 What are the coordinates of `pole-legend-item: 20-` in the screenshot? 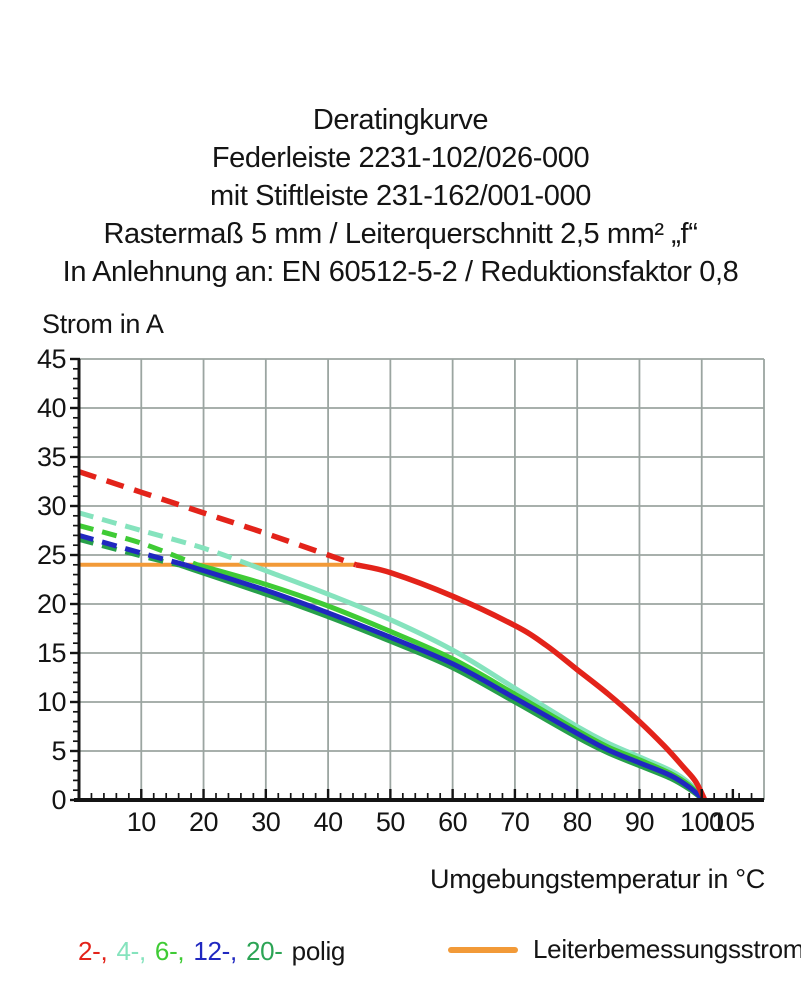 It's located at (264, 951).